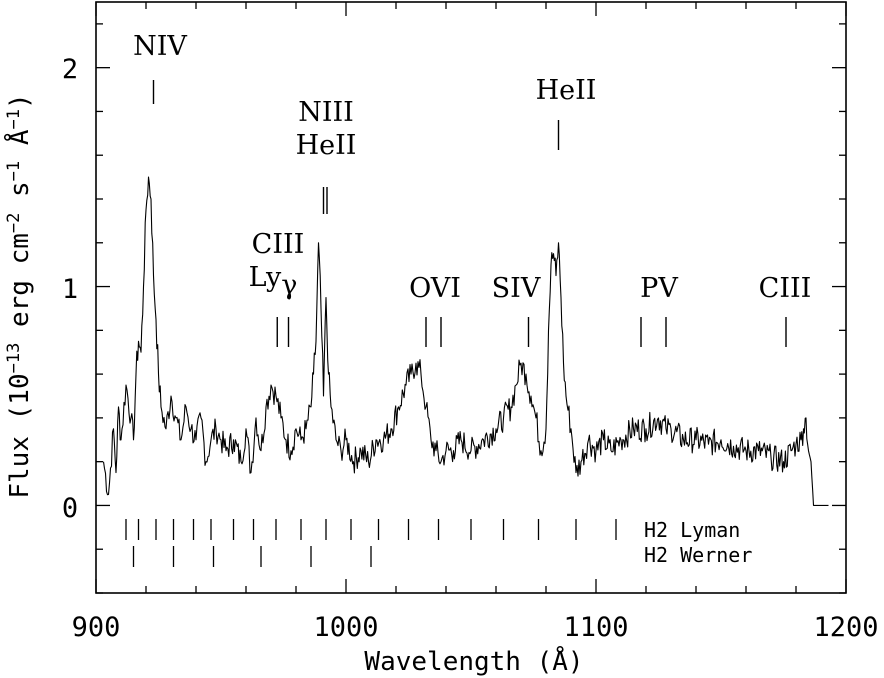  I want to click on line-label-ovi: OVI, so click(435, 288).